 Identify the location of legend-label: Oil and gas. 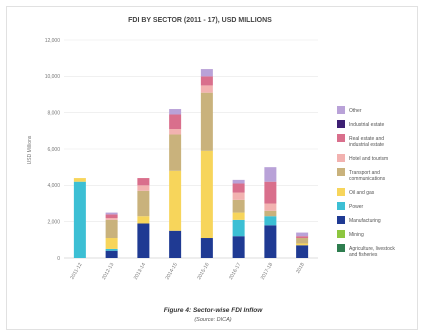
(362, 193).